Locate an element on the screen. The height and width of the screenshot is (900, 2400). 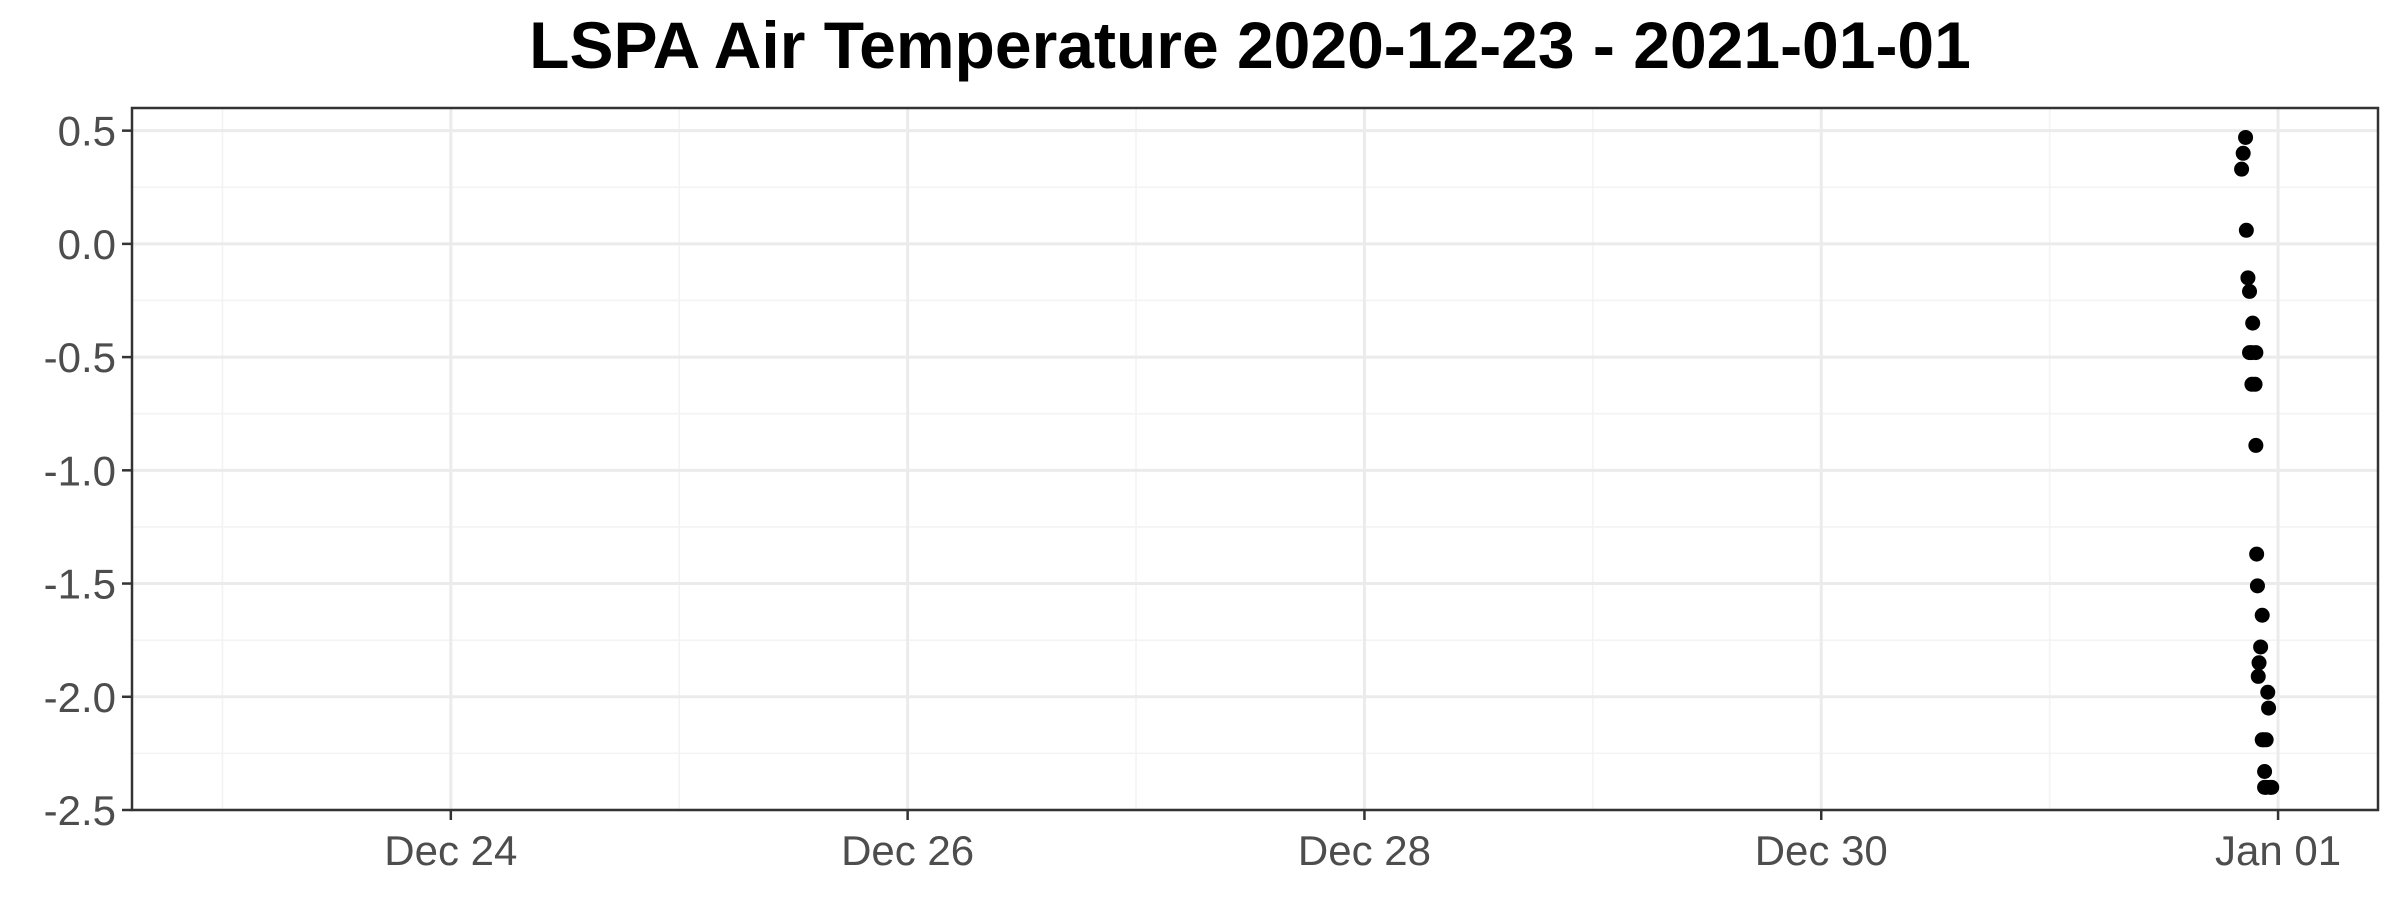
data-points is located at coordinates (2257, 462).